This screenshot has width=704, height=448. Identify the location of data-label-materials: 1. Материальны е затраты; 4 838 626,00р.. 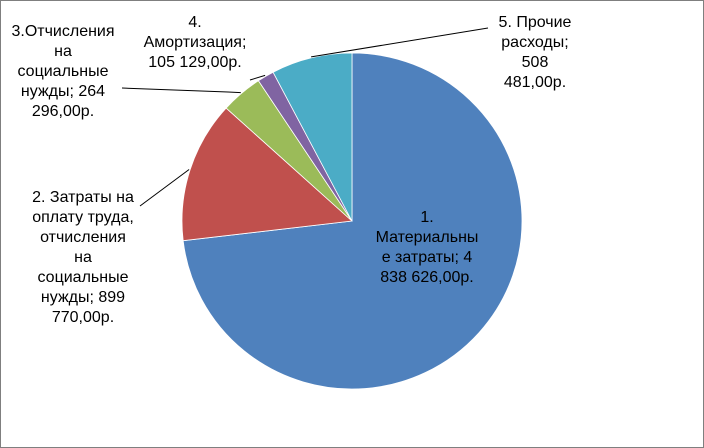
(427, 247).